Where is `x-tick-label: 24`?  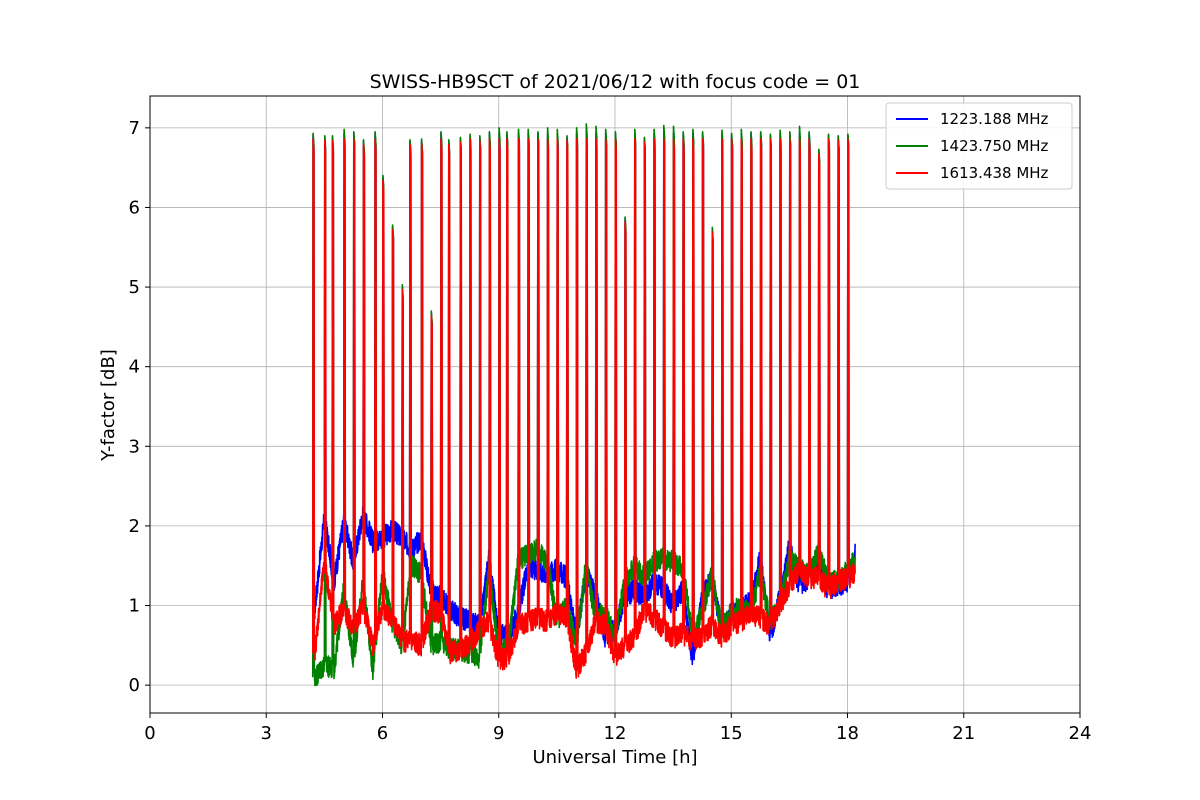
x-tick-label: 24 is located at coordinates (1080, 733).